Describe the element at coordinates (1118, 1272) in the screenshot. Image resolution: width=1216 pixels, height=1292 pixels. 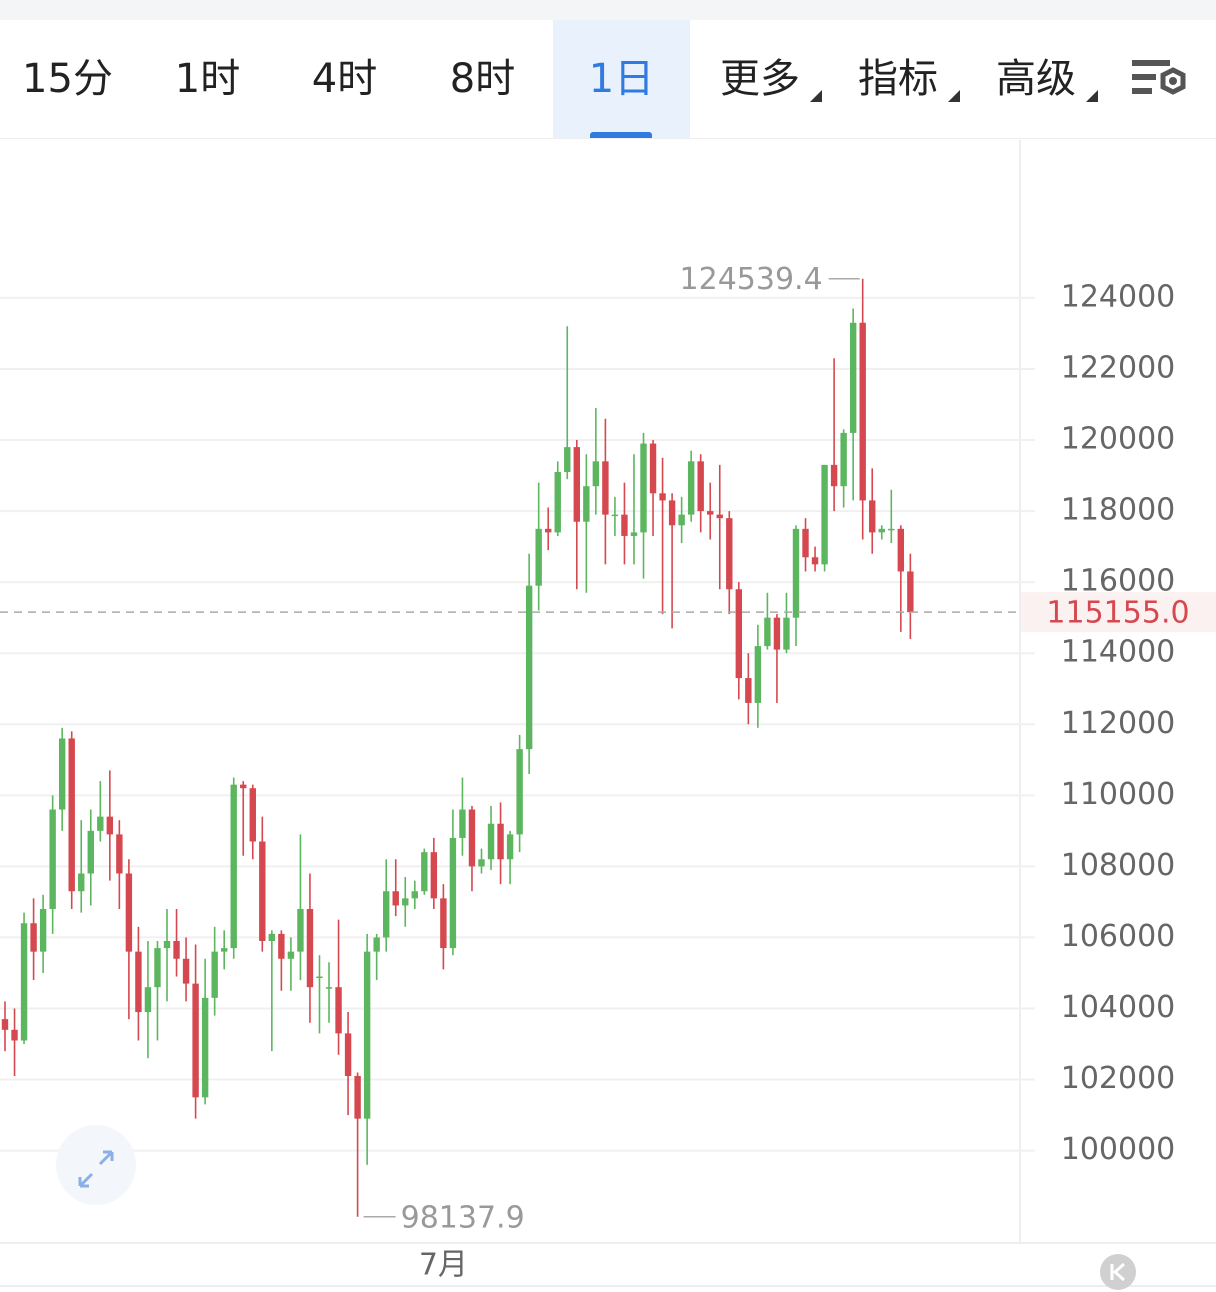
I see `reset-button` at that location.